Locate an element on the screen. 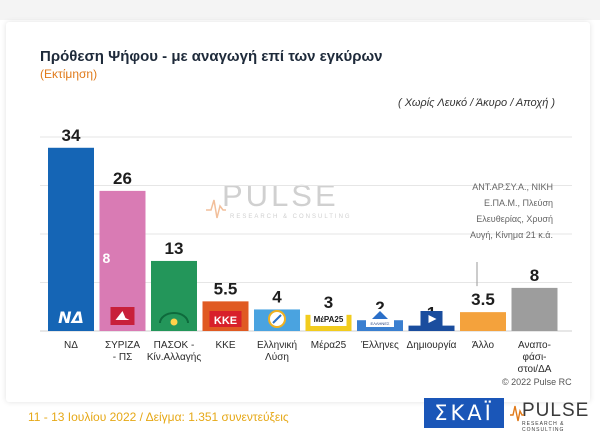 This screenshot has width=600, height=435. category-label-line: στοι/ΔΑ is located at coordinates (535, 369).